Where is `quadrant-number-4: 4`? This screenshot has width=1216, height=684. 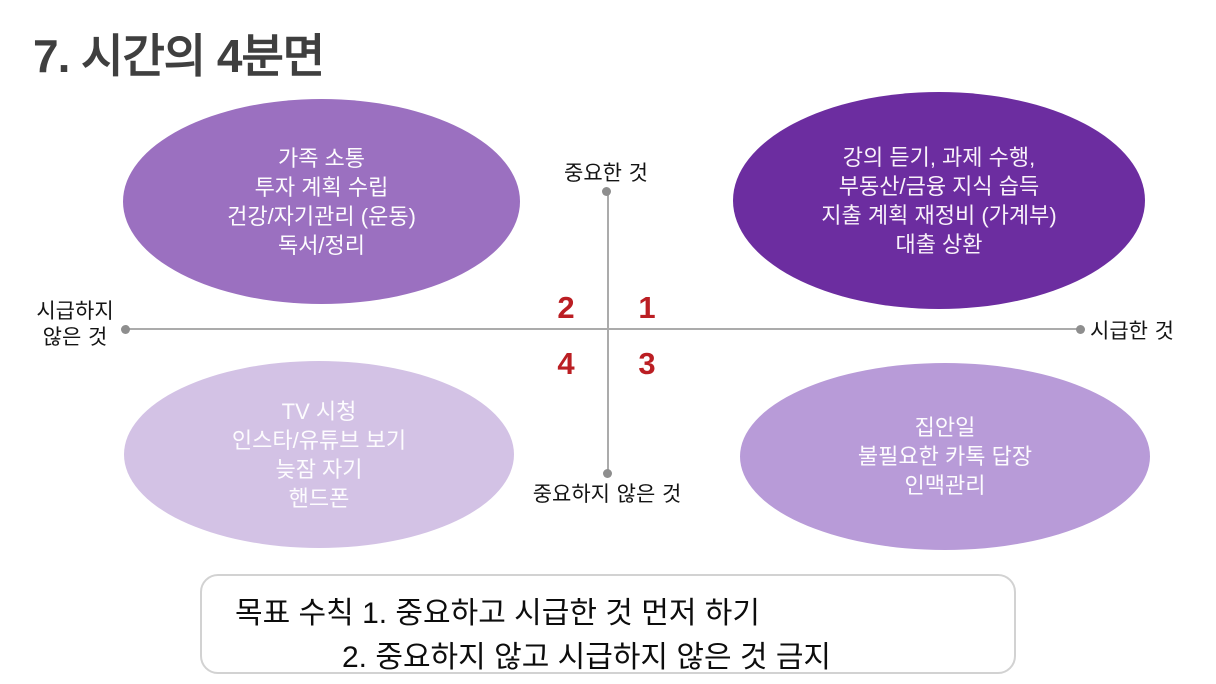 quadrant-number-4: 4 is located at coordinates (566, 363).